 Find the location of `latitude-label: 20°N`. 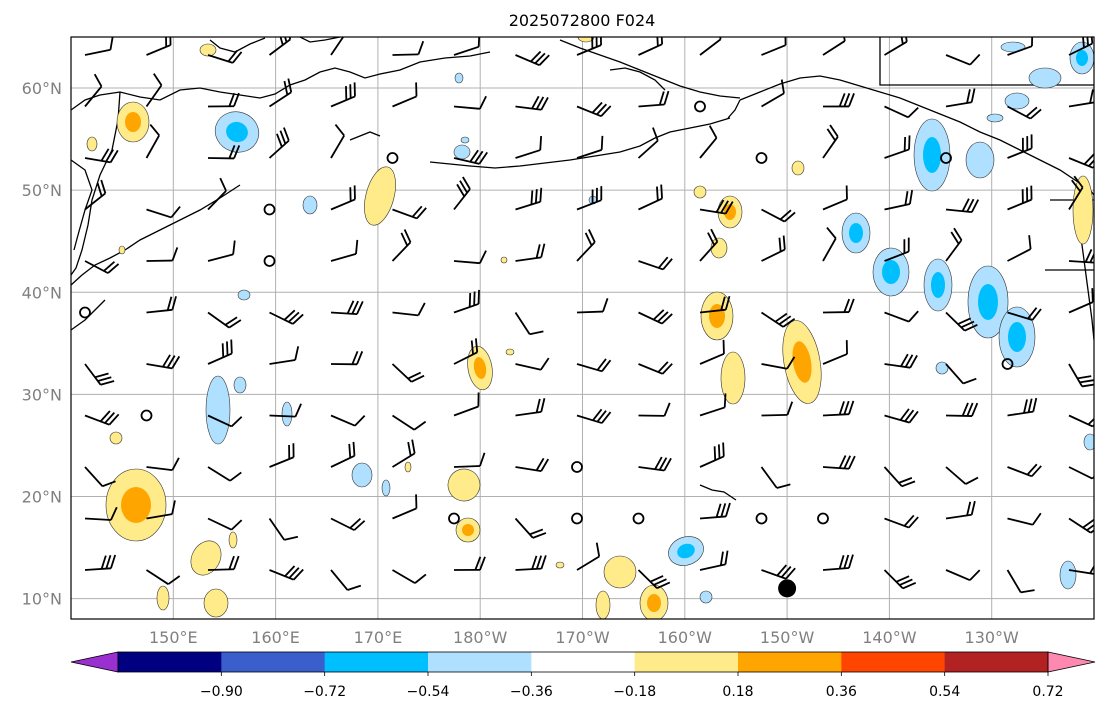

latitude-label: 20°N is located at coordinates (42, 496).